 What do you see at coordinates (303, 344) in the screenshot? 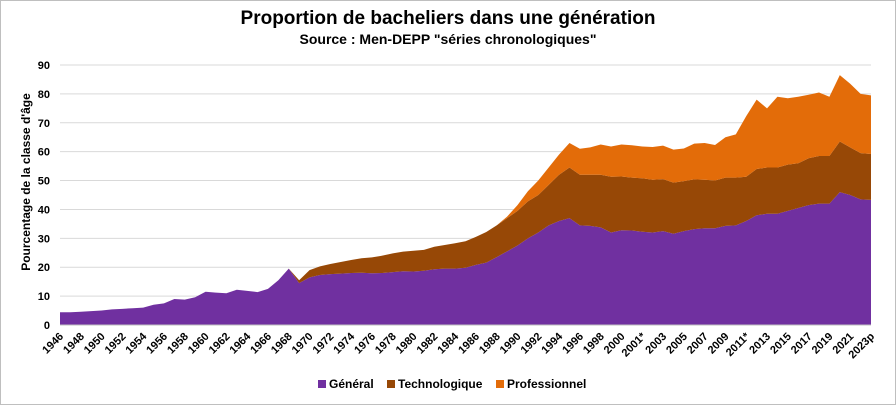
I see `x-tick-label: 1970` at bounding box center [303, 344].